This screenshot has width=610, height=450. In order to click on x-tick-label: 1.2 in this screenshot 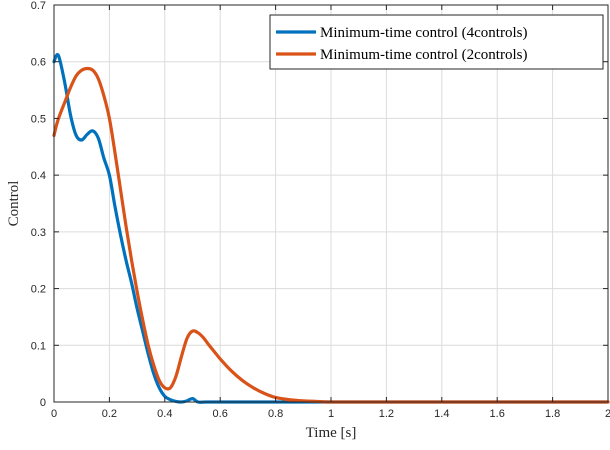, I will do `click(386, 414)`.